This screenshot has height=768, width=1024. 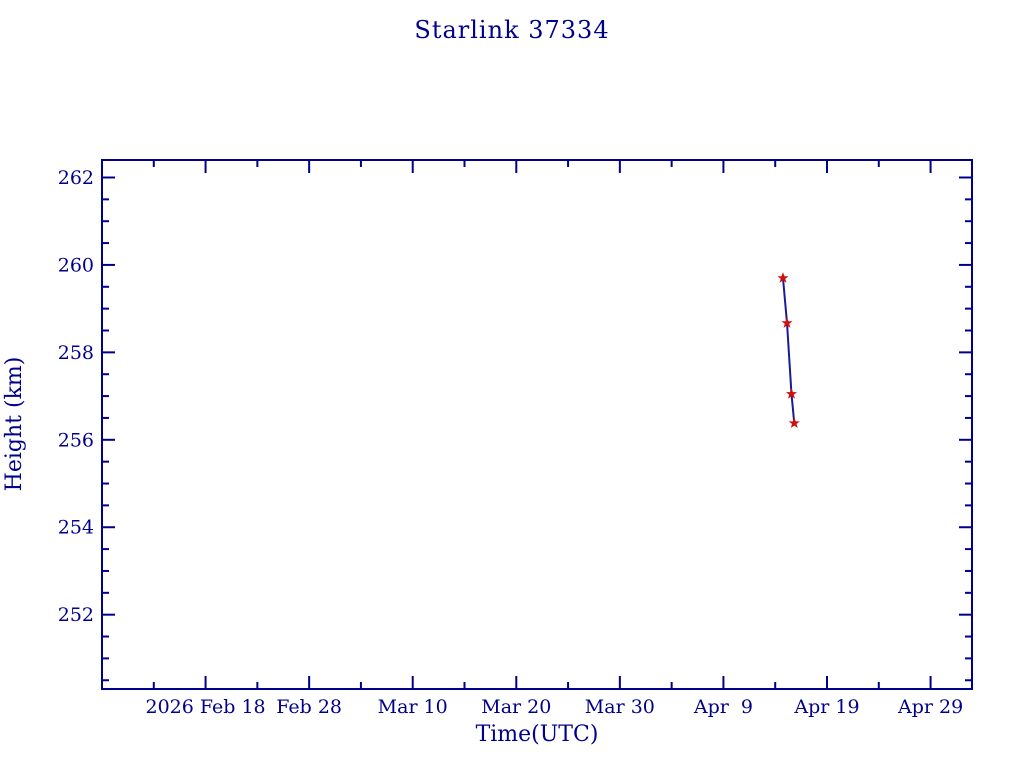 I want to click on y-tick-label: 256, so click(x=76, y=440).